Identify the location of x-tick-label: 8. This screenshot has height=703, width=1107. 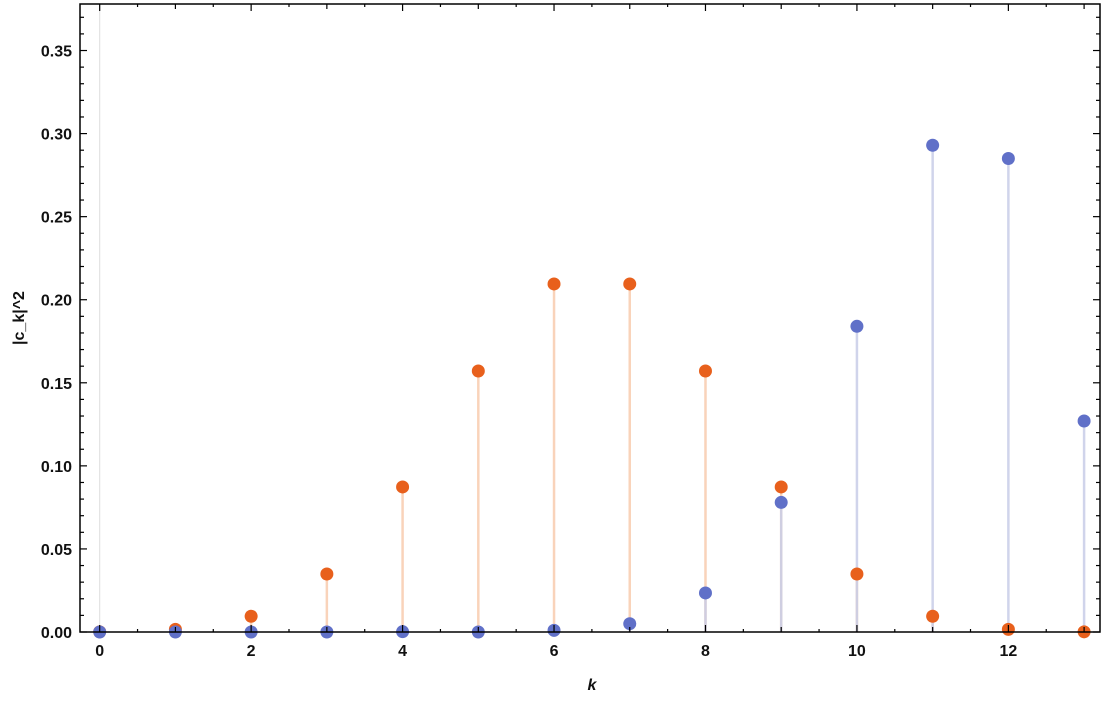
(705, 651).